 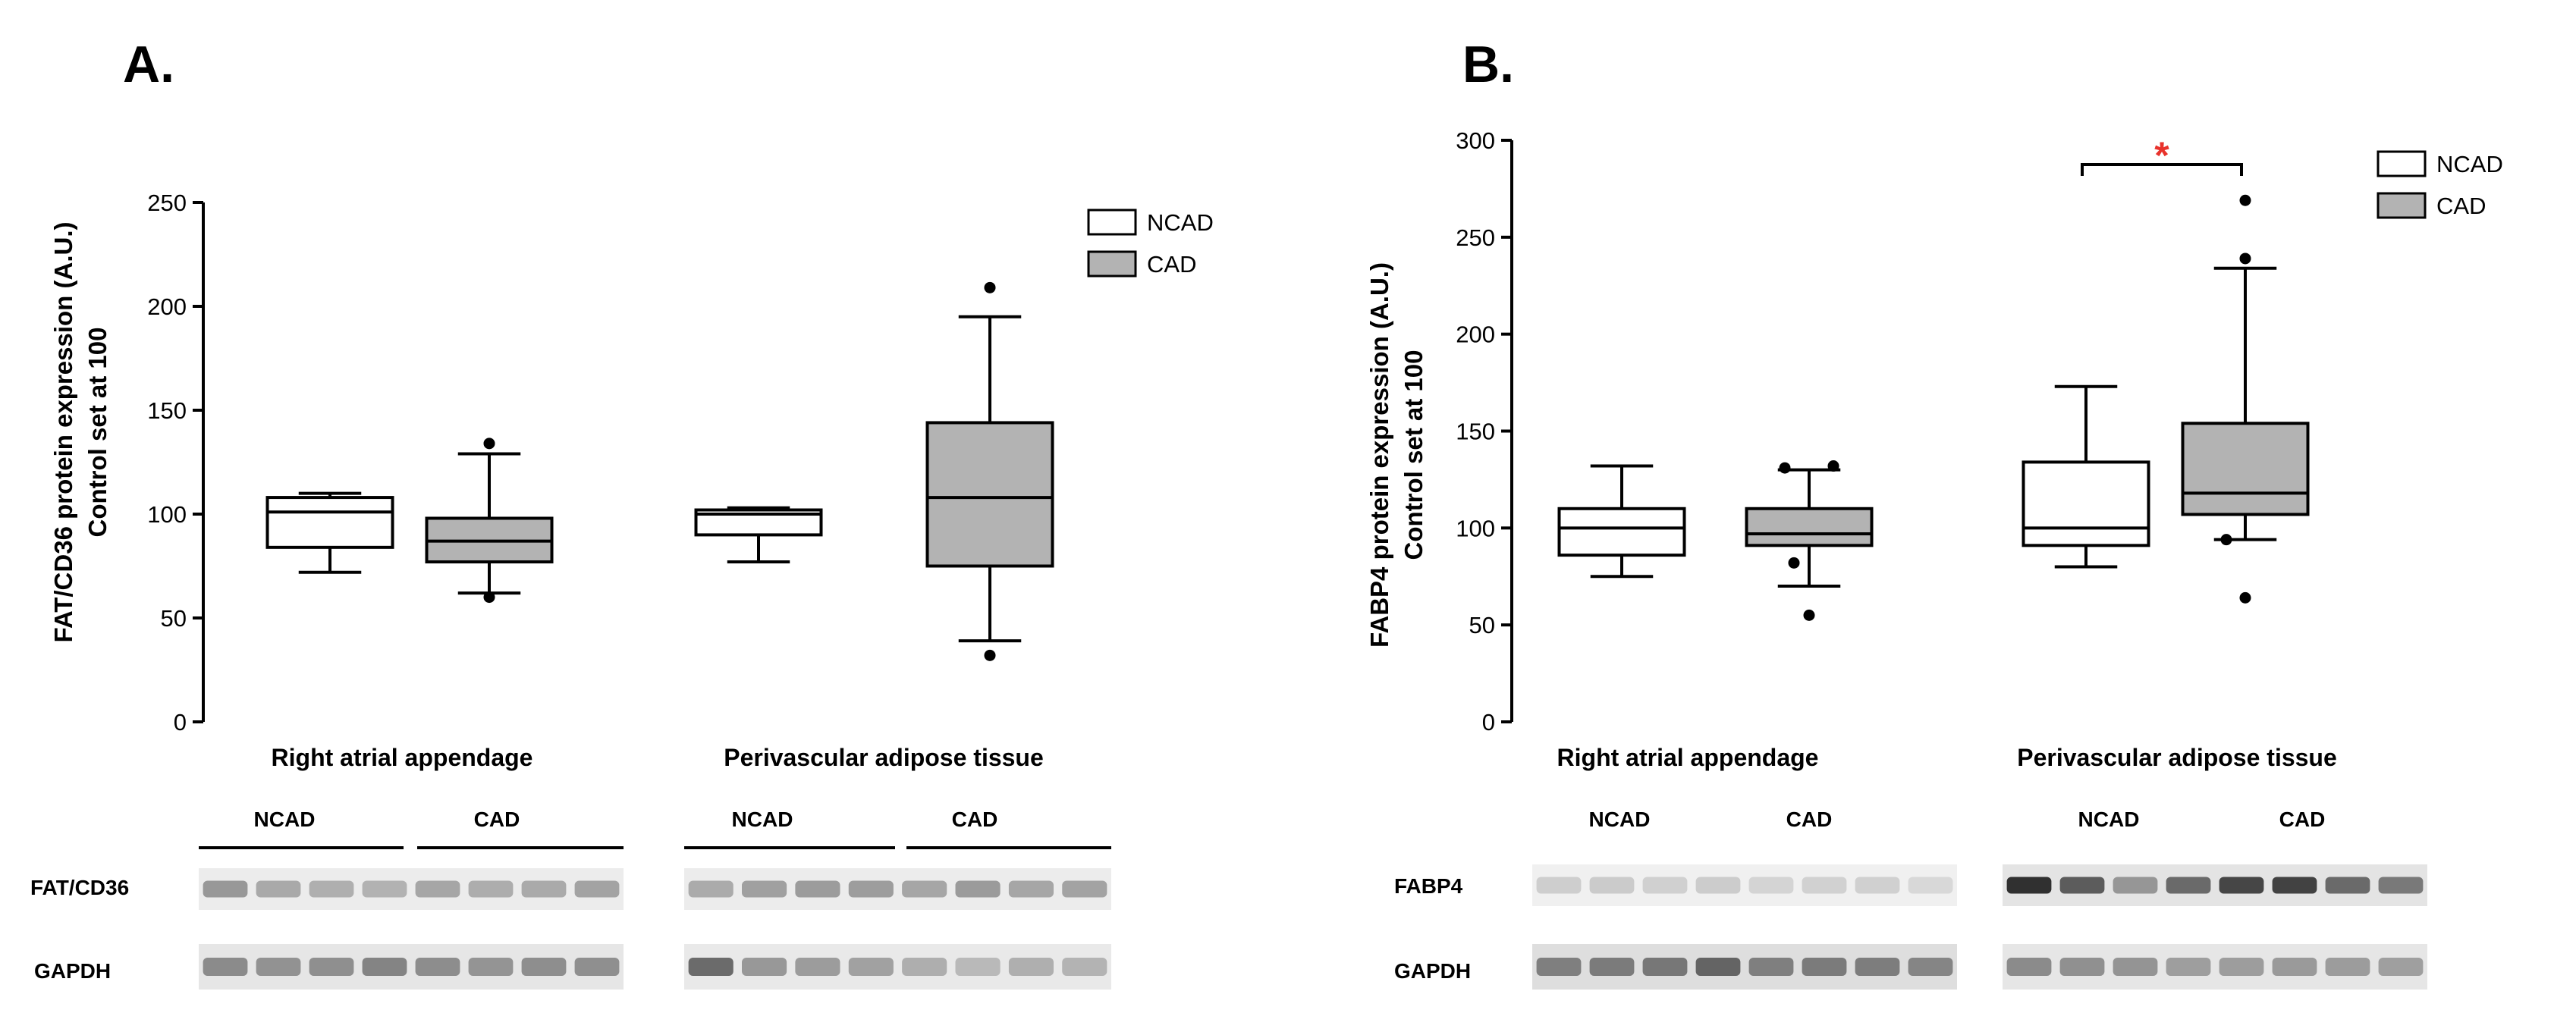 I want to click on legend-b-cad-swatch, so click(x=2402, y=205).